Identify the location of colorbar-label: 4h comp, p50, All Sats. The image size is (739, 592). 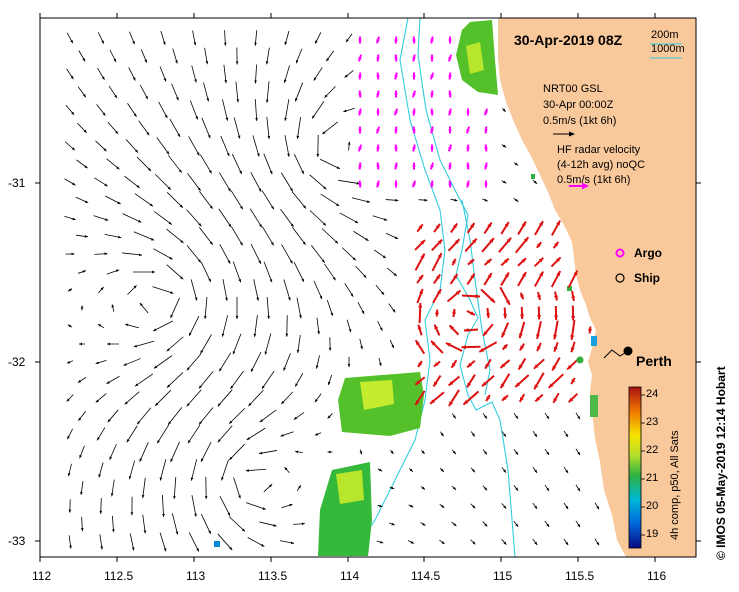
(675, 485).